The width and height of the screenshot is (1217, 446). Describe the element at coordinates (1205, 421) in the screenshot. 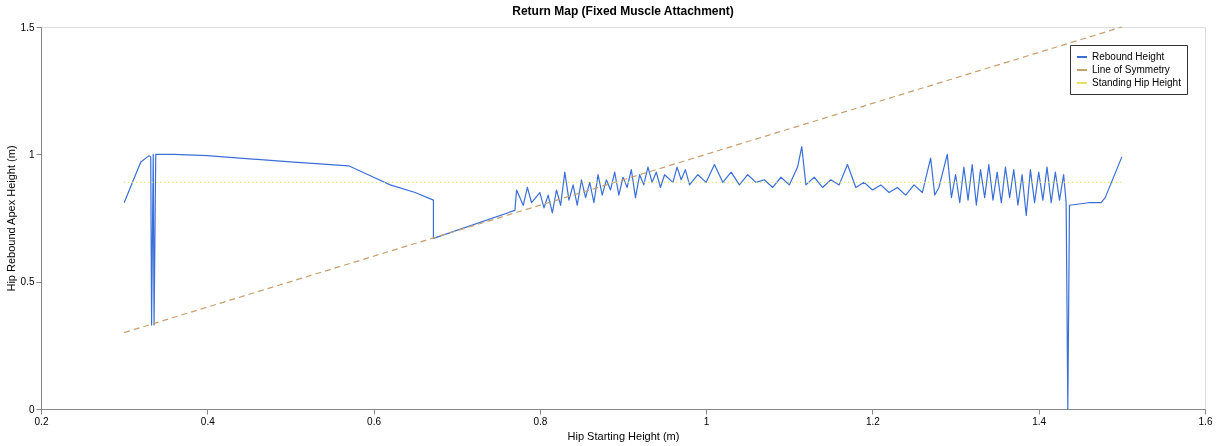

I see `x-tick-label: 1.6` at that location.